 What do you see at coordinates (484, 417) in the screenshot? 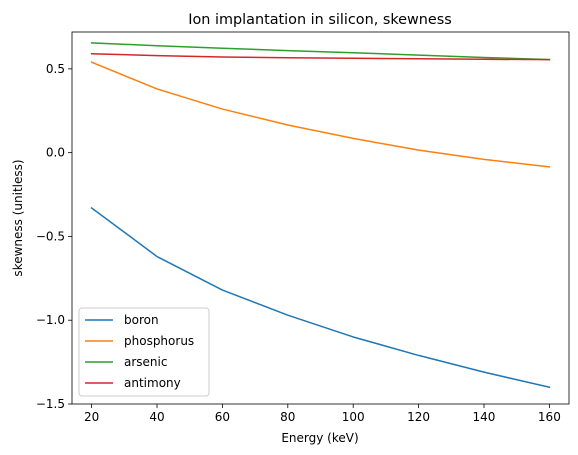
I see `x-tick-label: 140` at bounding box center [484, 417].